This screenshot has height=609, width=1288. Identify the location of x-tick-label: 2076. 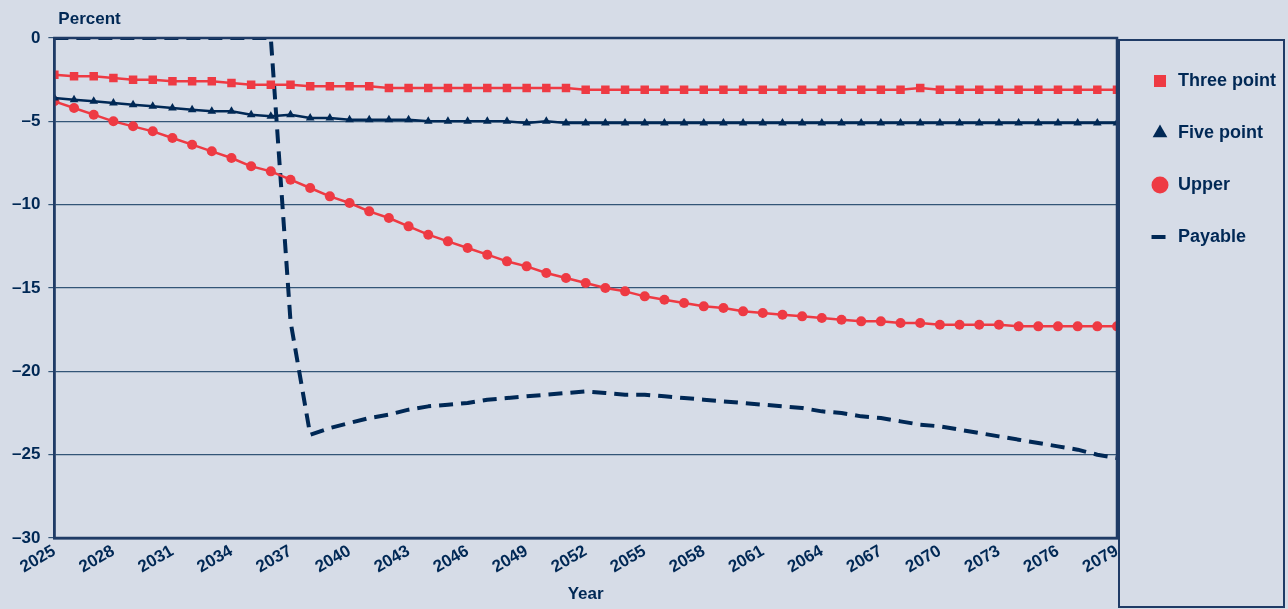
(1041, 558).